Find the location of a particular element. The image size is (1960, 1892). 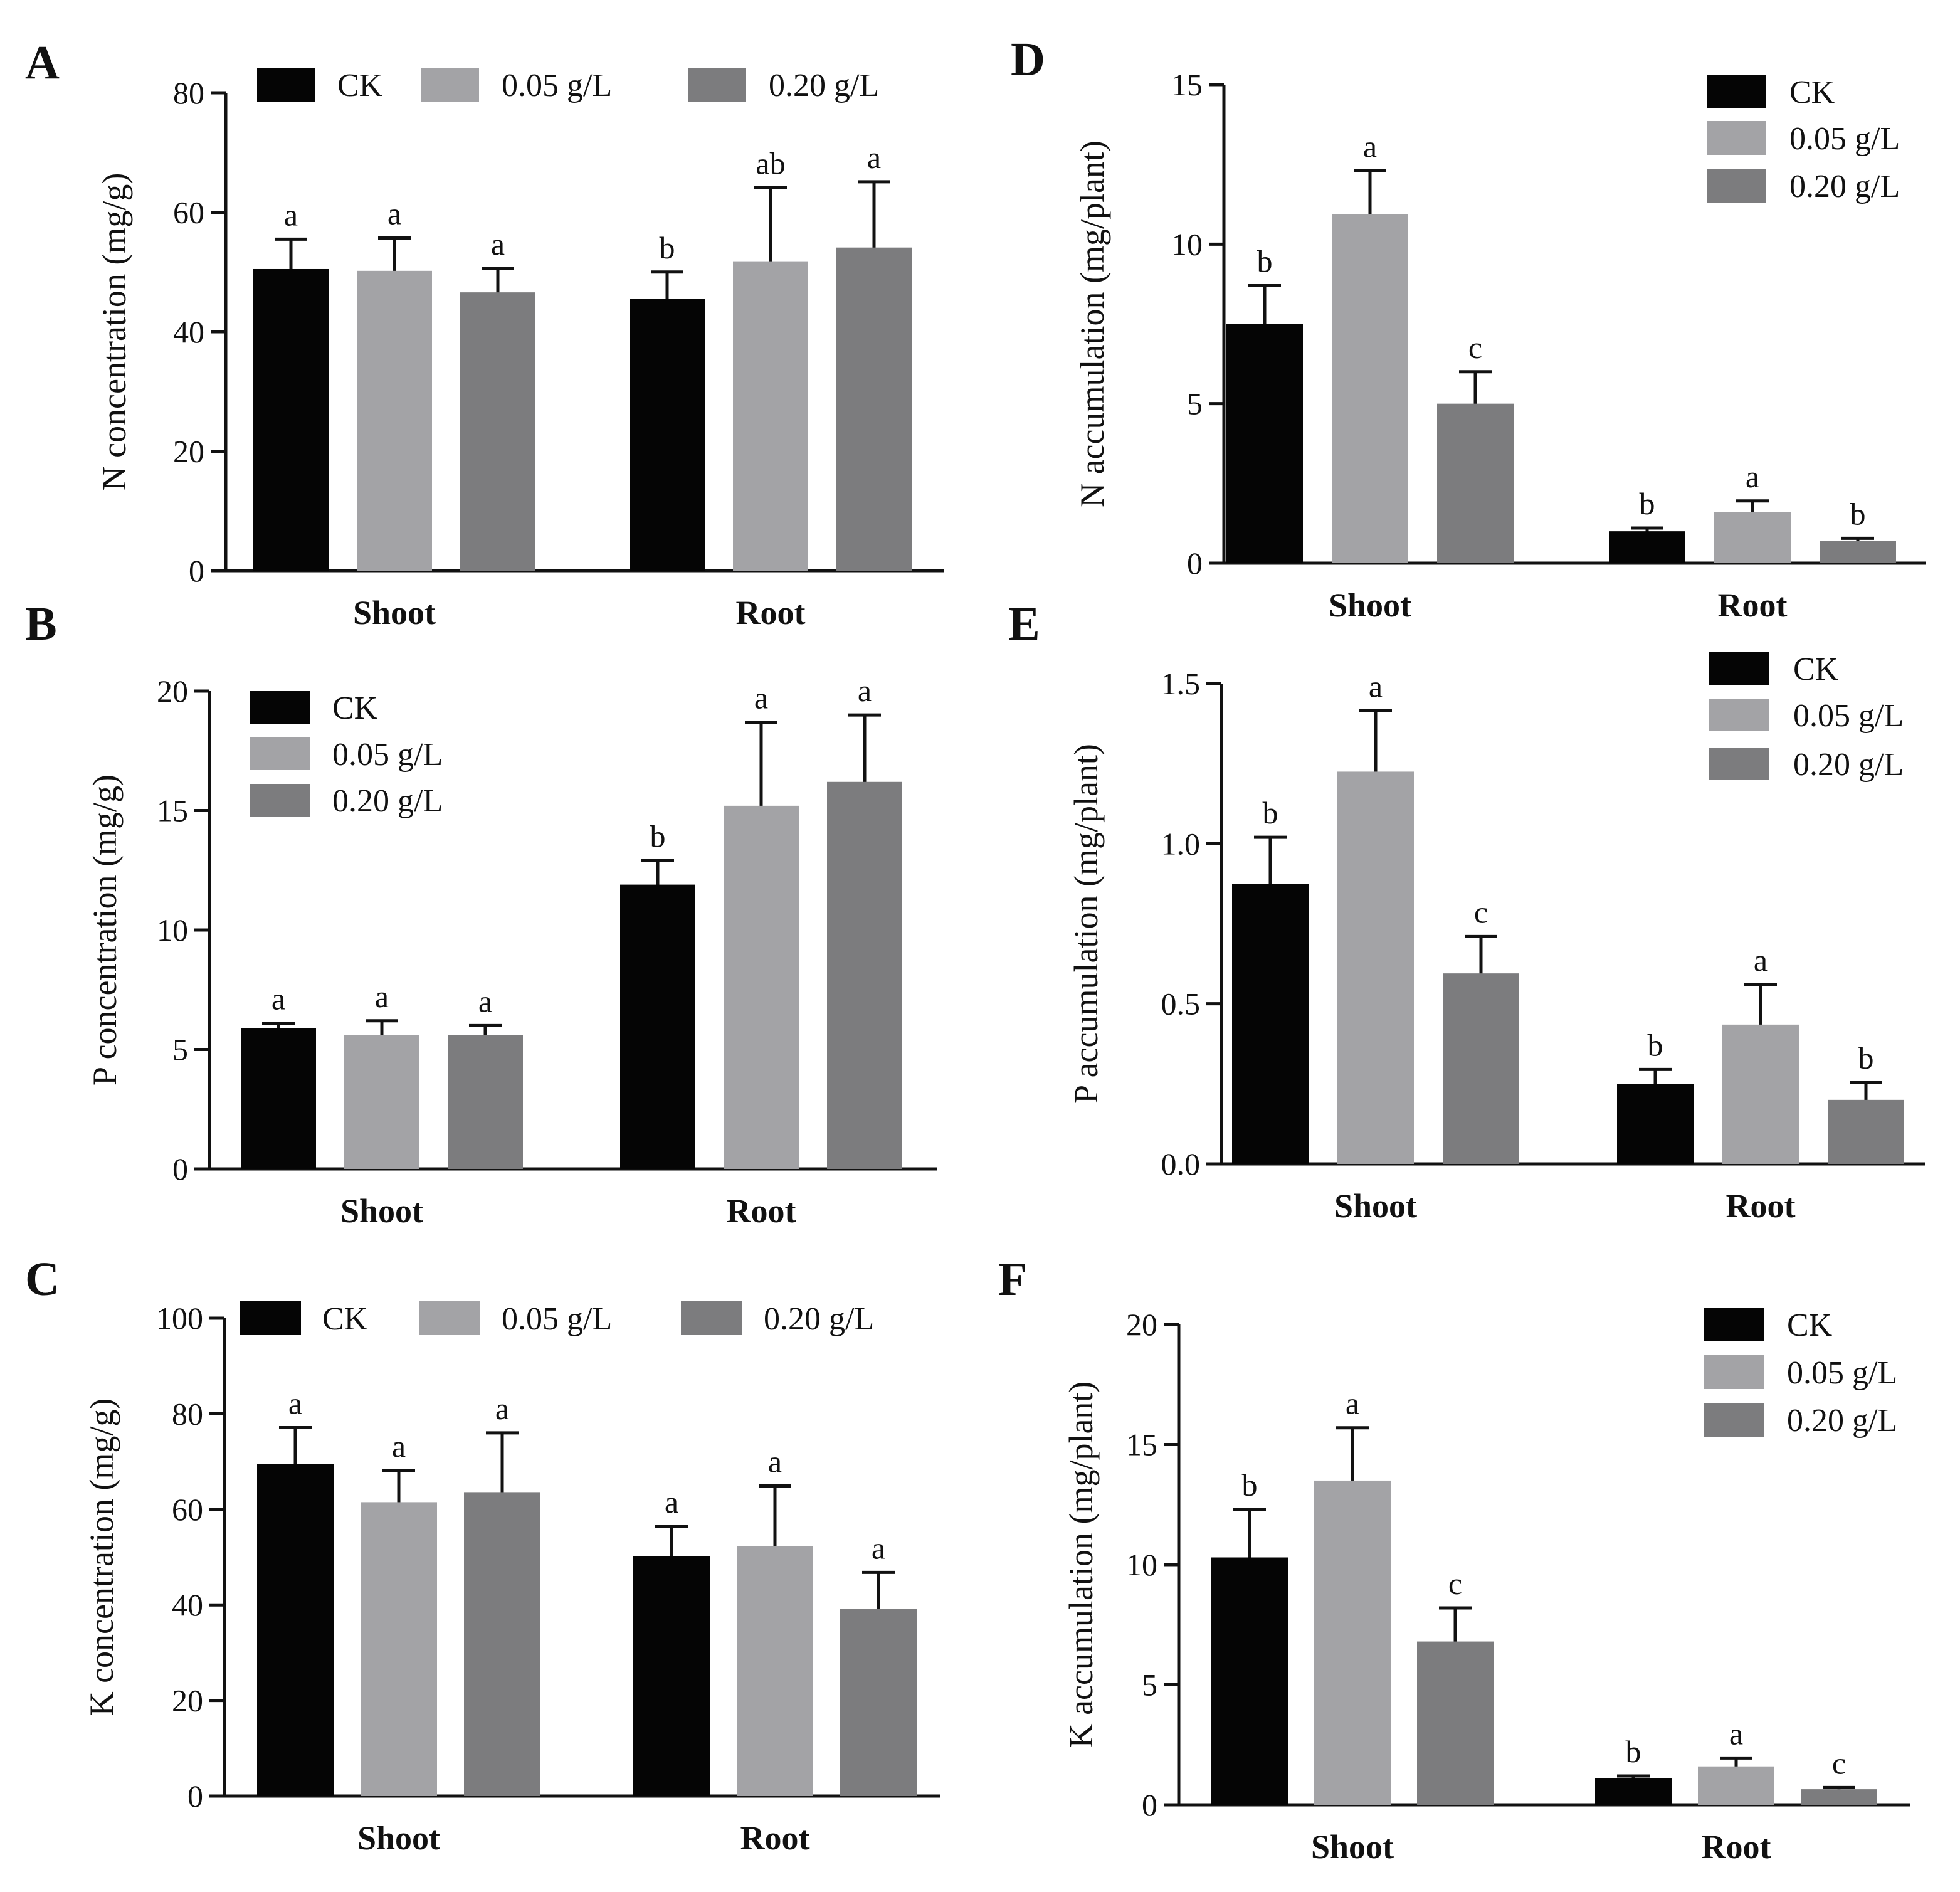

y-tick-label: 40 is located at coordinates (187, 1604).